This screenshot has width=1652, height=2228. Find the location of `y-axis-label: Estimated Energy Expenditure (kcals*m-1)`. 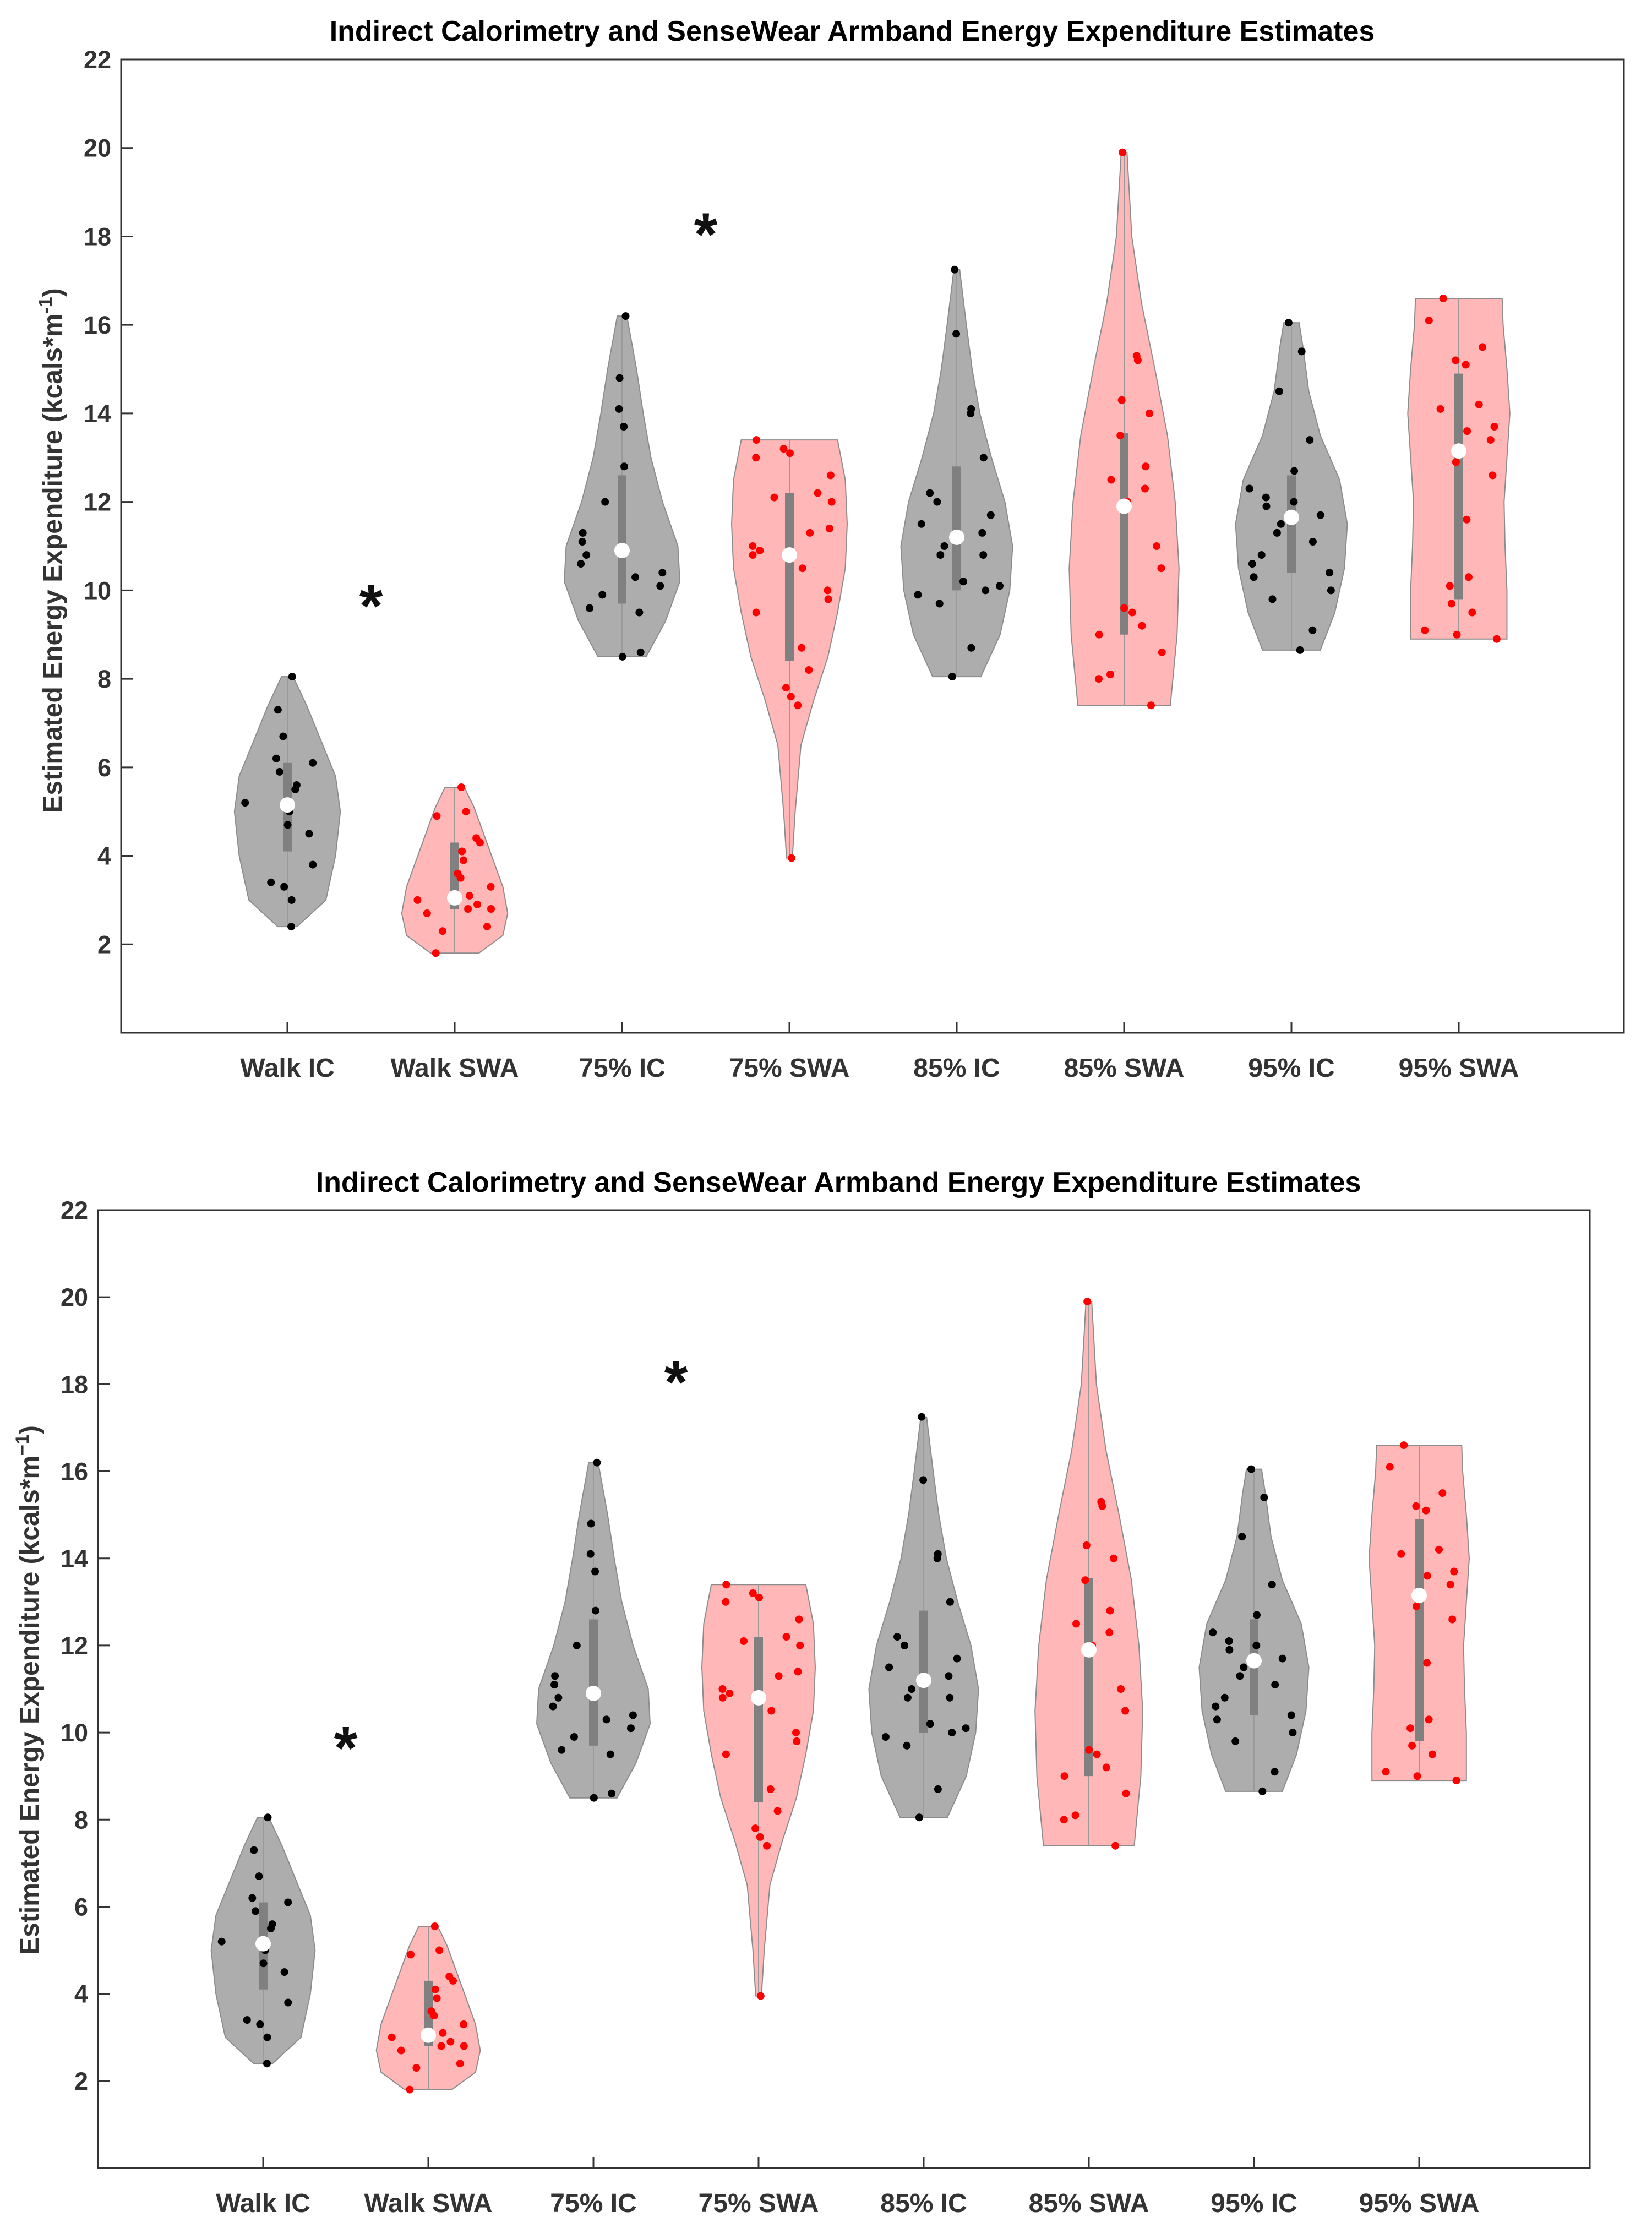

y-axis-label: Estimated Energy Expenditure (kcals*m-1) is located at coordinates (51, 551).